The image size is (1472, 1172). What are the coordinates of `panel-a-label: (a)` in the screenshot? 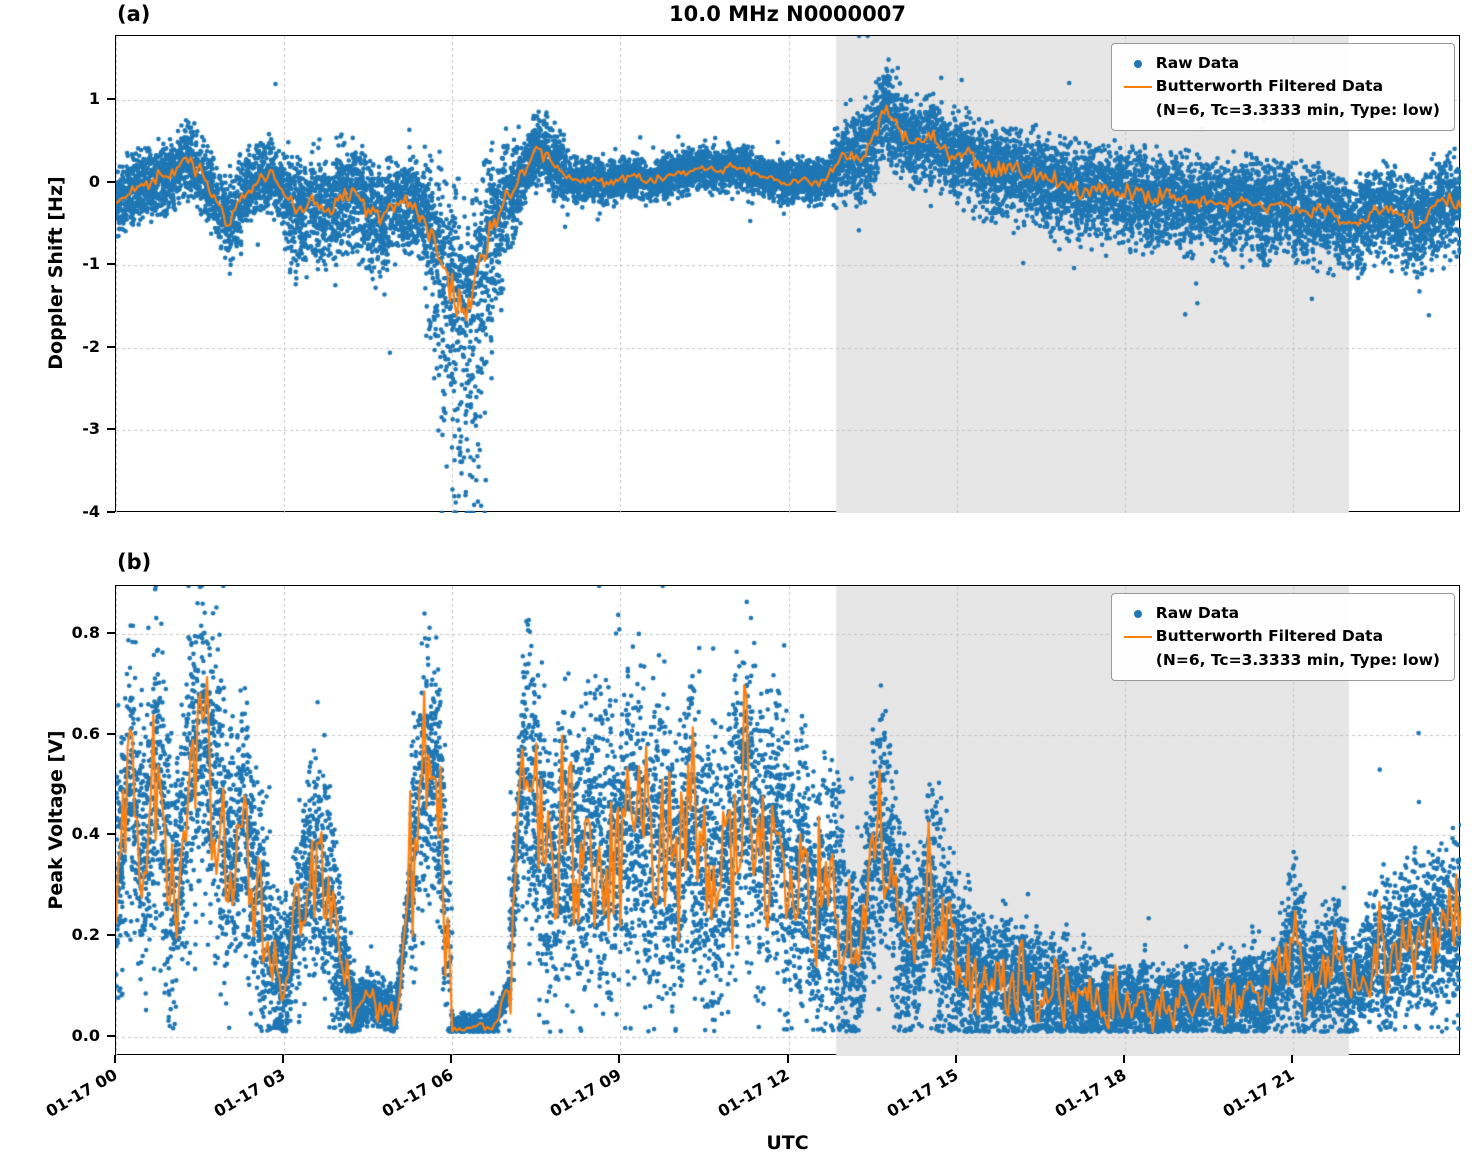 It's located at (134, 14).